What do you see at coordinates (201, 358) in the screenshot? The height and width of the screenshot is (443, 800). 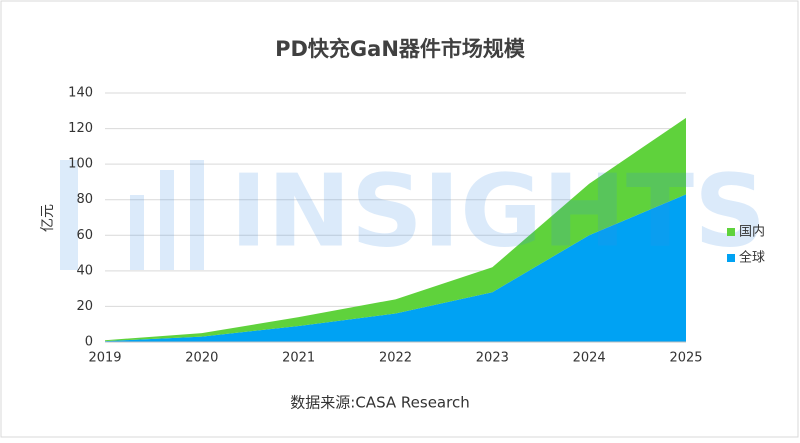 I see `x-tick-label: 2020` at bounding box center [201, 358].